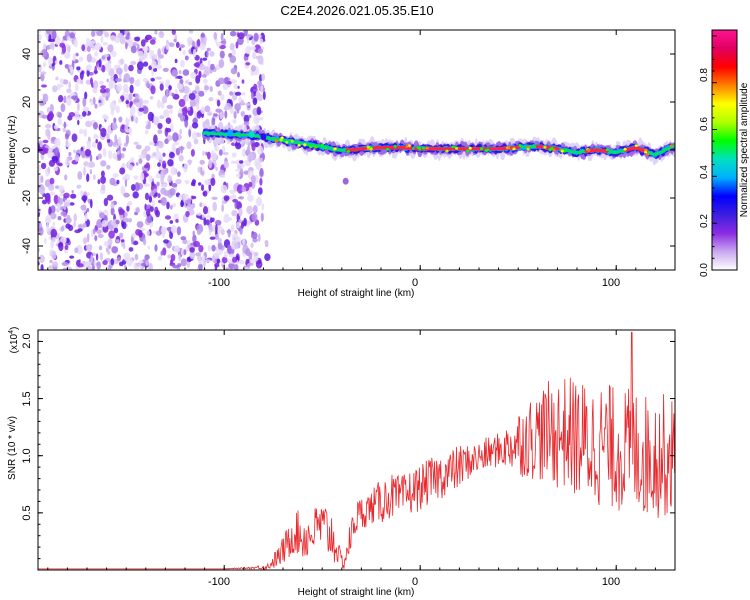  I want to click on snr-scale-suffix: ), so click(14, 328).